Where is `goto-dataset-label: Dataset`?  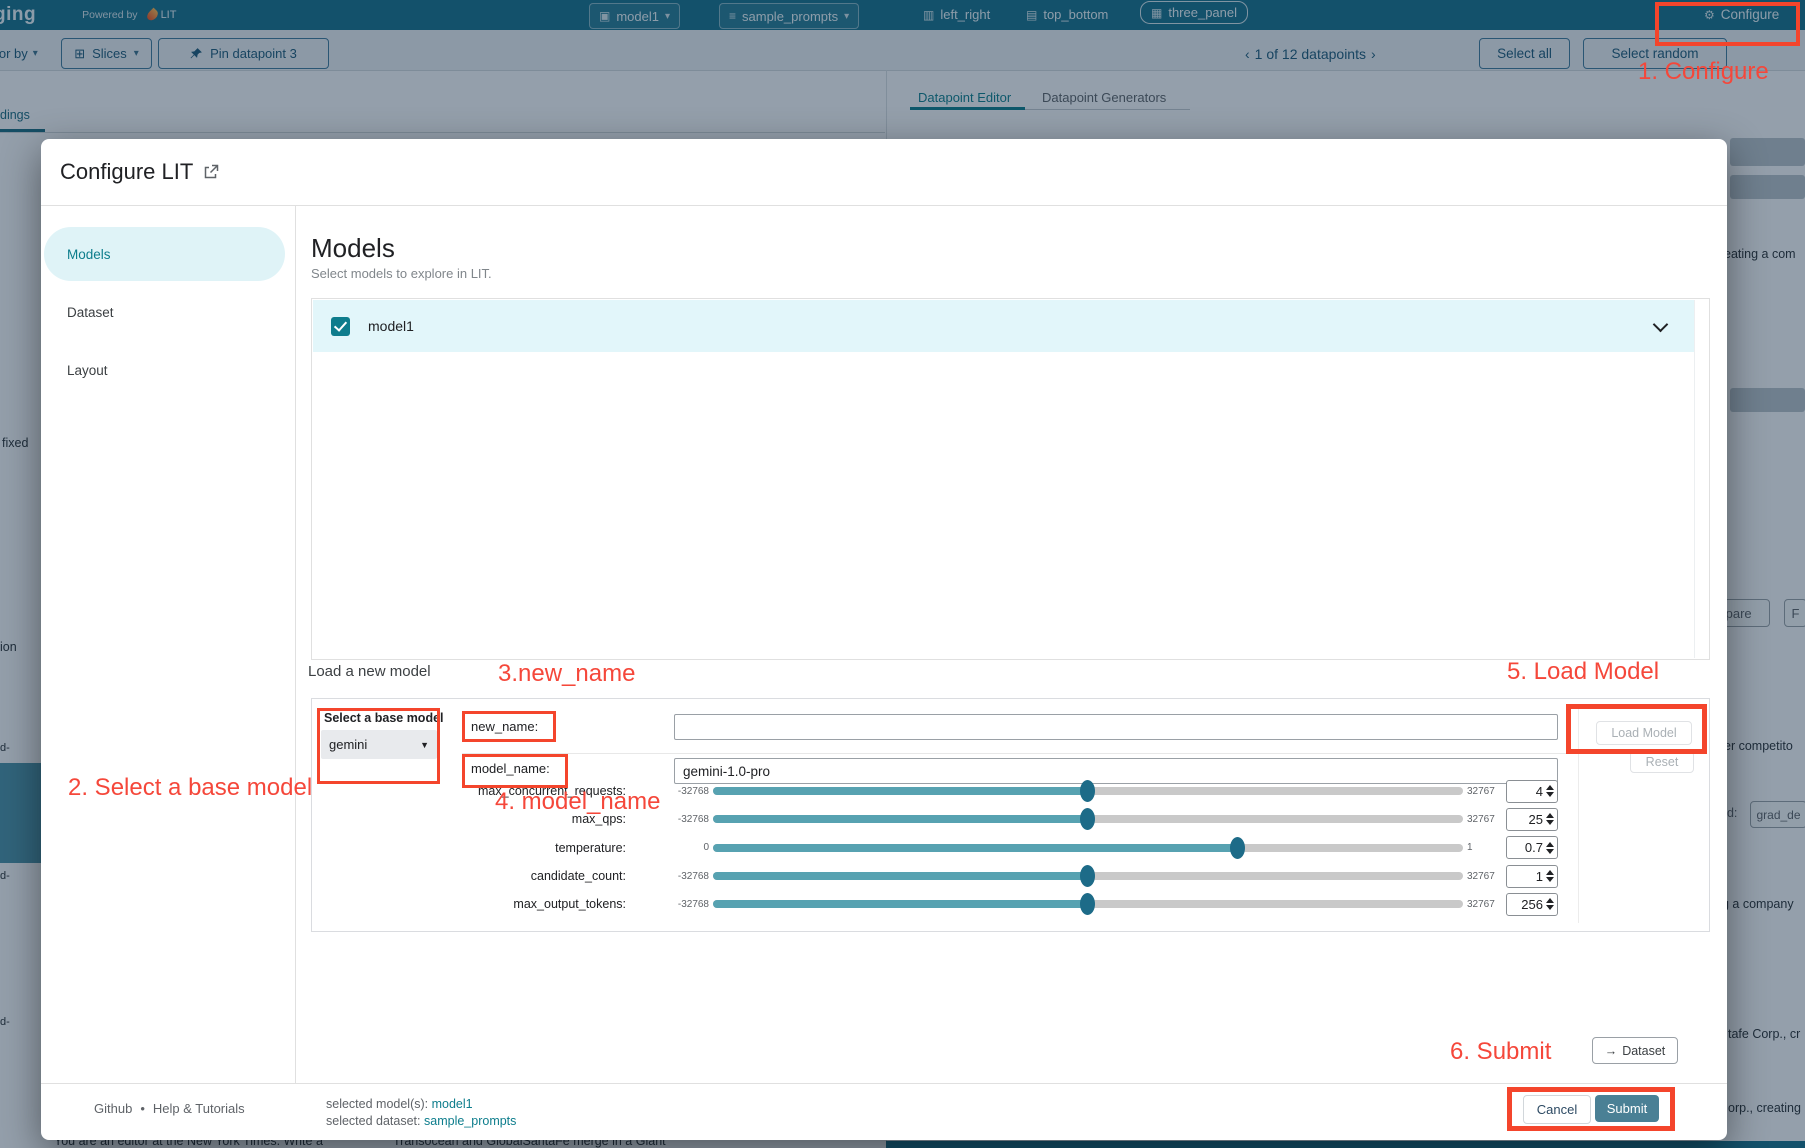
goto-dataset-label: Dataset is located at coordinates (1644, 1050).